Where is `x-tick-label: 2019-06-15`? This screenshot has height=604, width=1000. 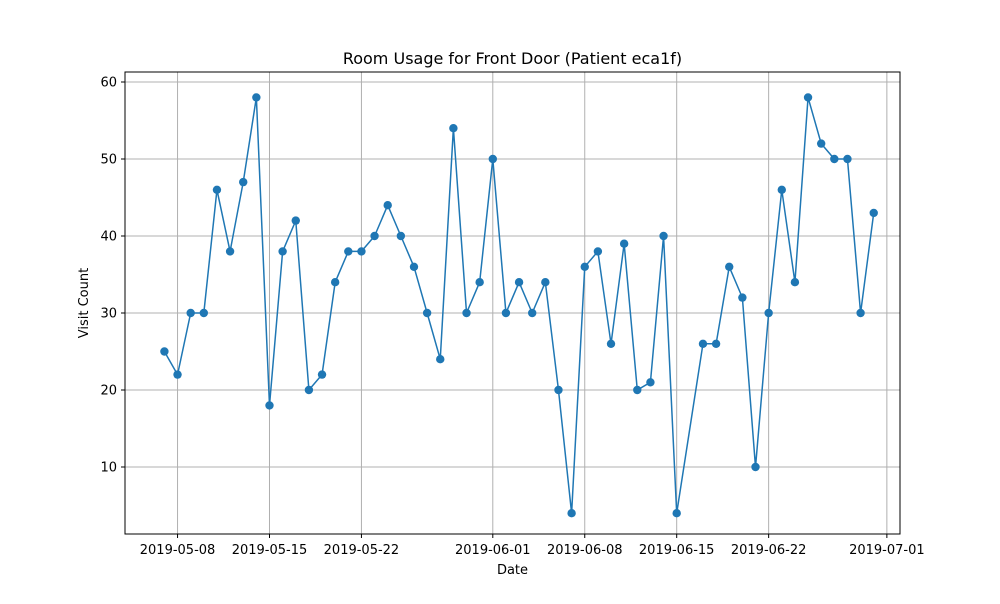
x-tick-label: 2019-06-15 is located at coordinates (677, 550).